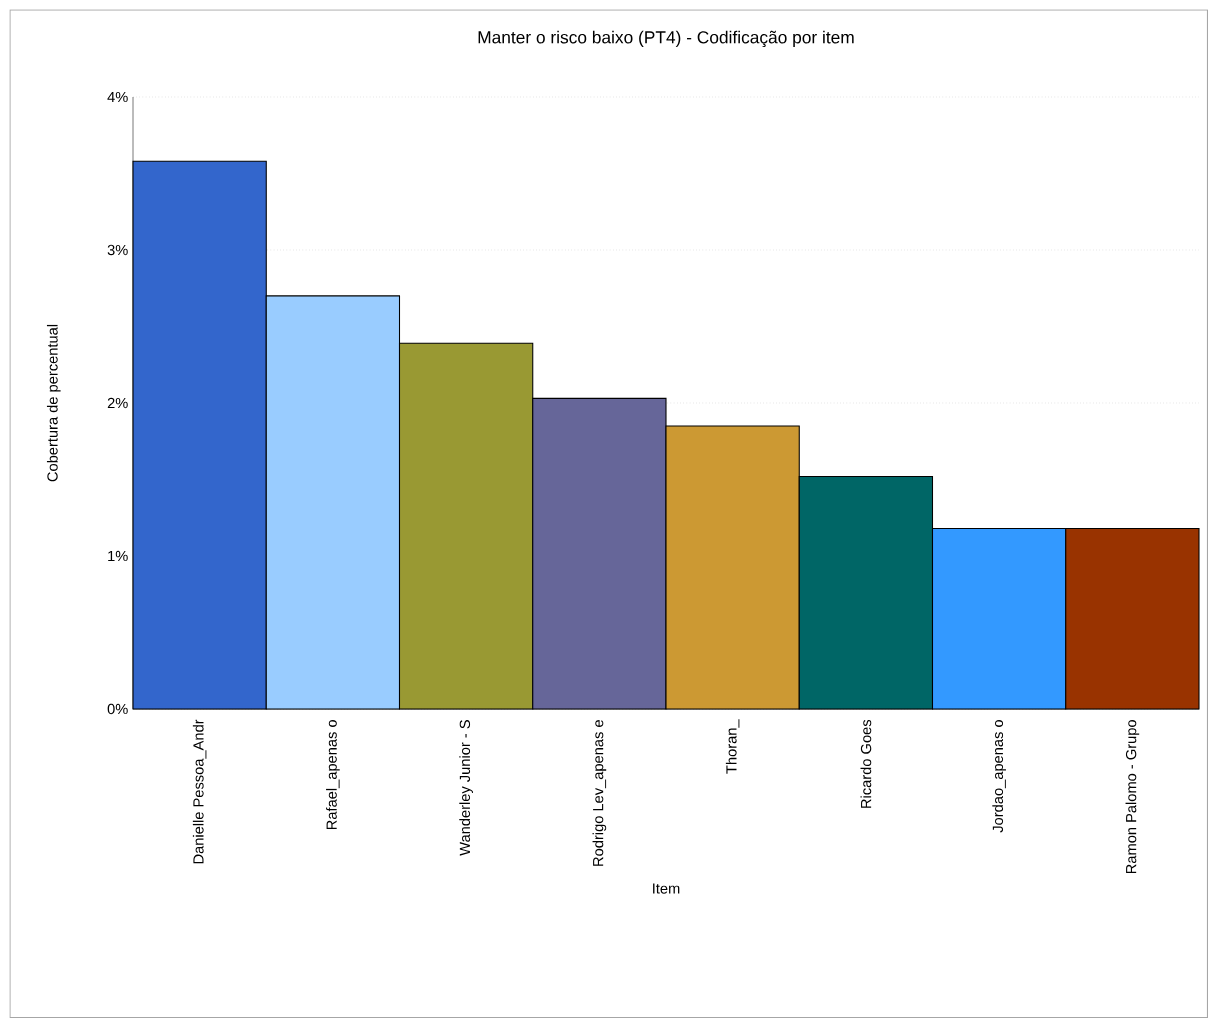  What do you see at coordinates (999, 776) in the screenshot?
I see `x-tick-label: Jordao_apenas o` at bounding box center [999, 776].